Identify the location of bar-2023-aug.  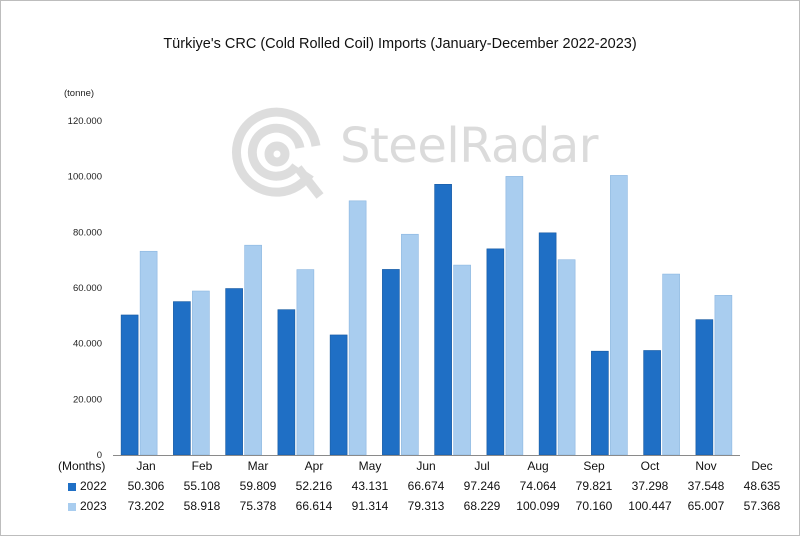
(514, 316).